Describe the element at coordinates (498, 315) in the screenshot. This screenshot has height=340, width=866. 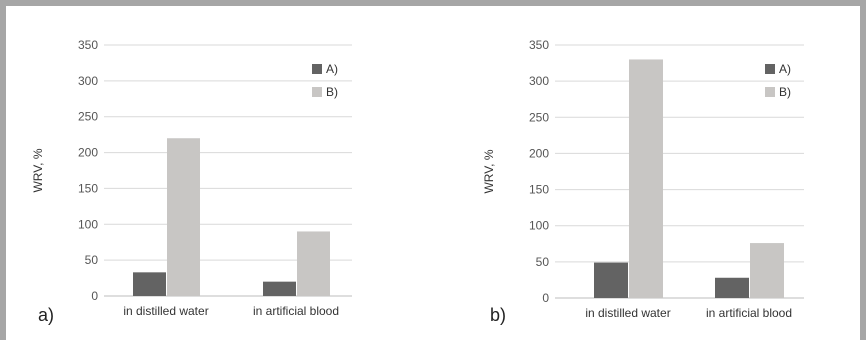
I see `panel-label: b)` at that location.